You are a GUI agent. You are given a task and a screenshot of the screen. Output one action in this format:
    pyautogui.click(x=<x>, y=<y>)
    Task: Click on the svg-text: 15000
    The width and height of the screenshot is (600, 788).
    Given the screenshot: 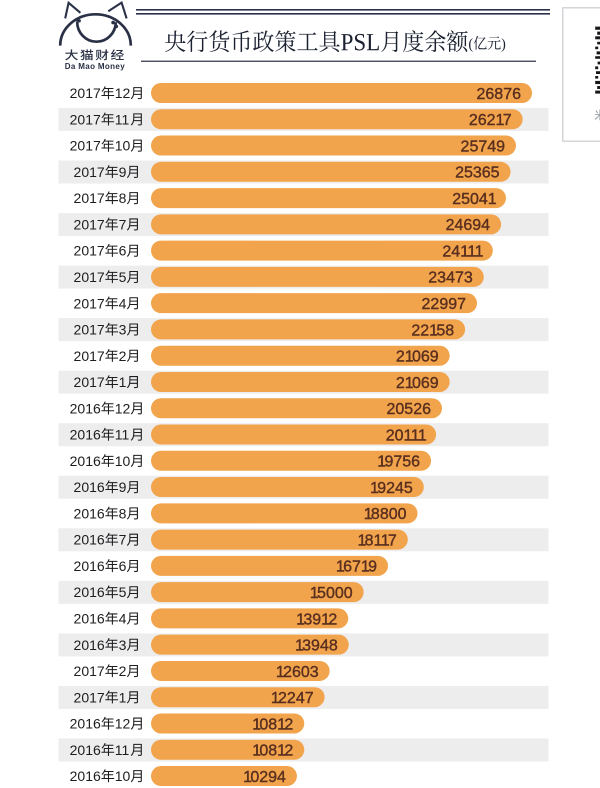 What is the action you would take?
    pyautogui.click(x=331, y=593)
    